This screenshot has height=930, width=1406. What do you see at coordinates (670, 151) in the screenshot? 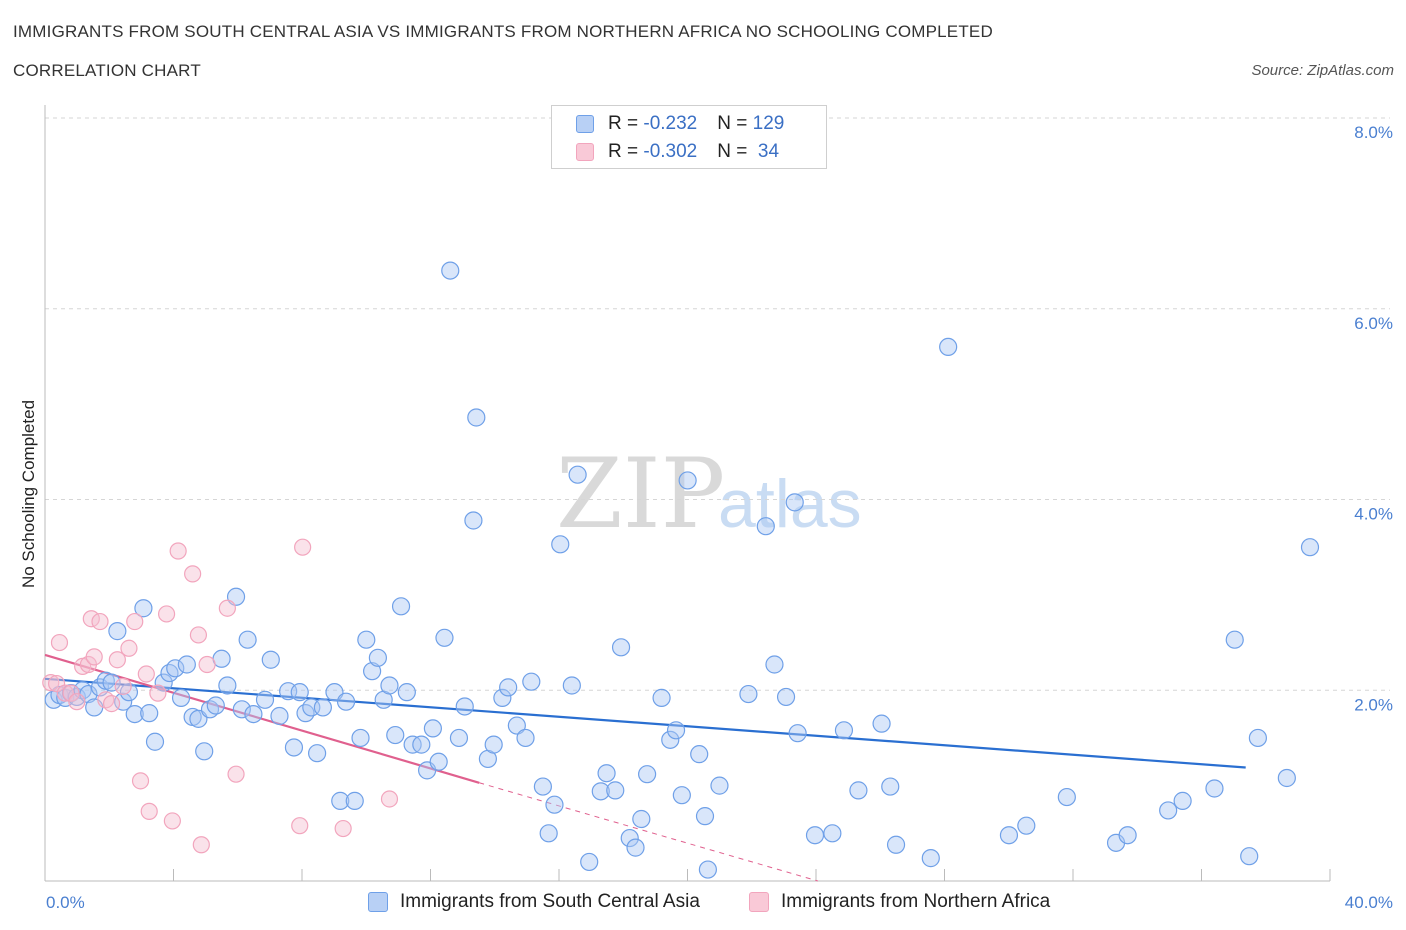
I see `legend-r-value: -0.302` at bounding box center [670, 151].